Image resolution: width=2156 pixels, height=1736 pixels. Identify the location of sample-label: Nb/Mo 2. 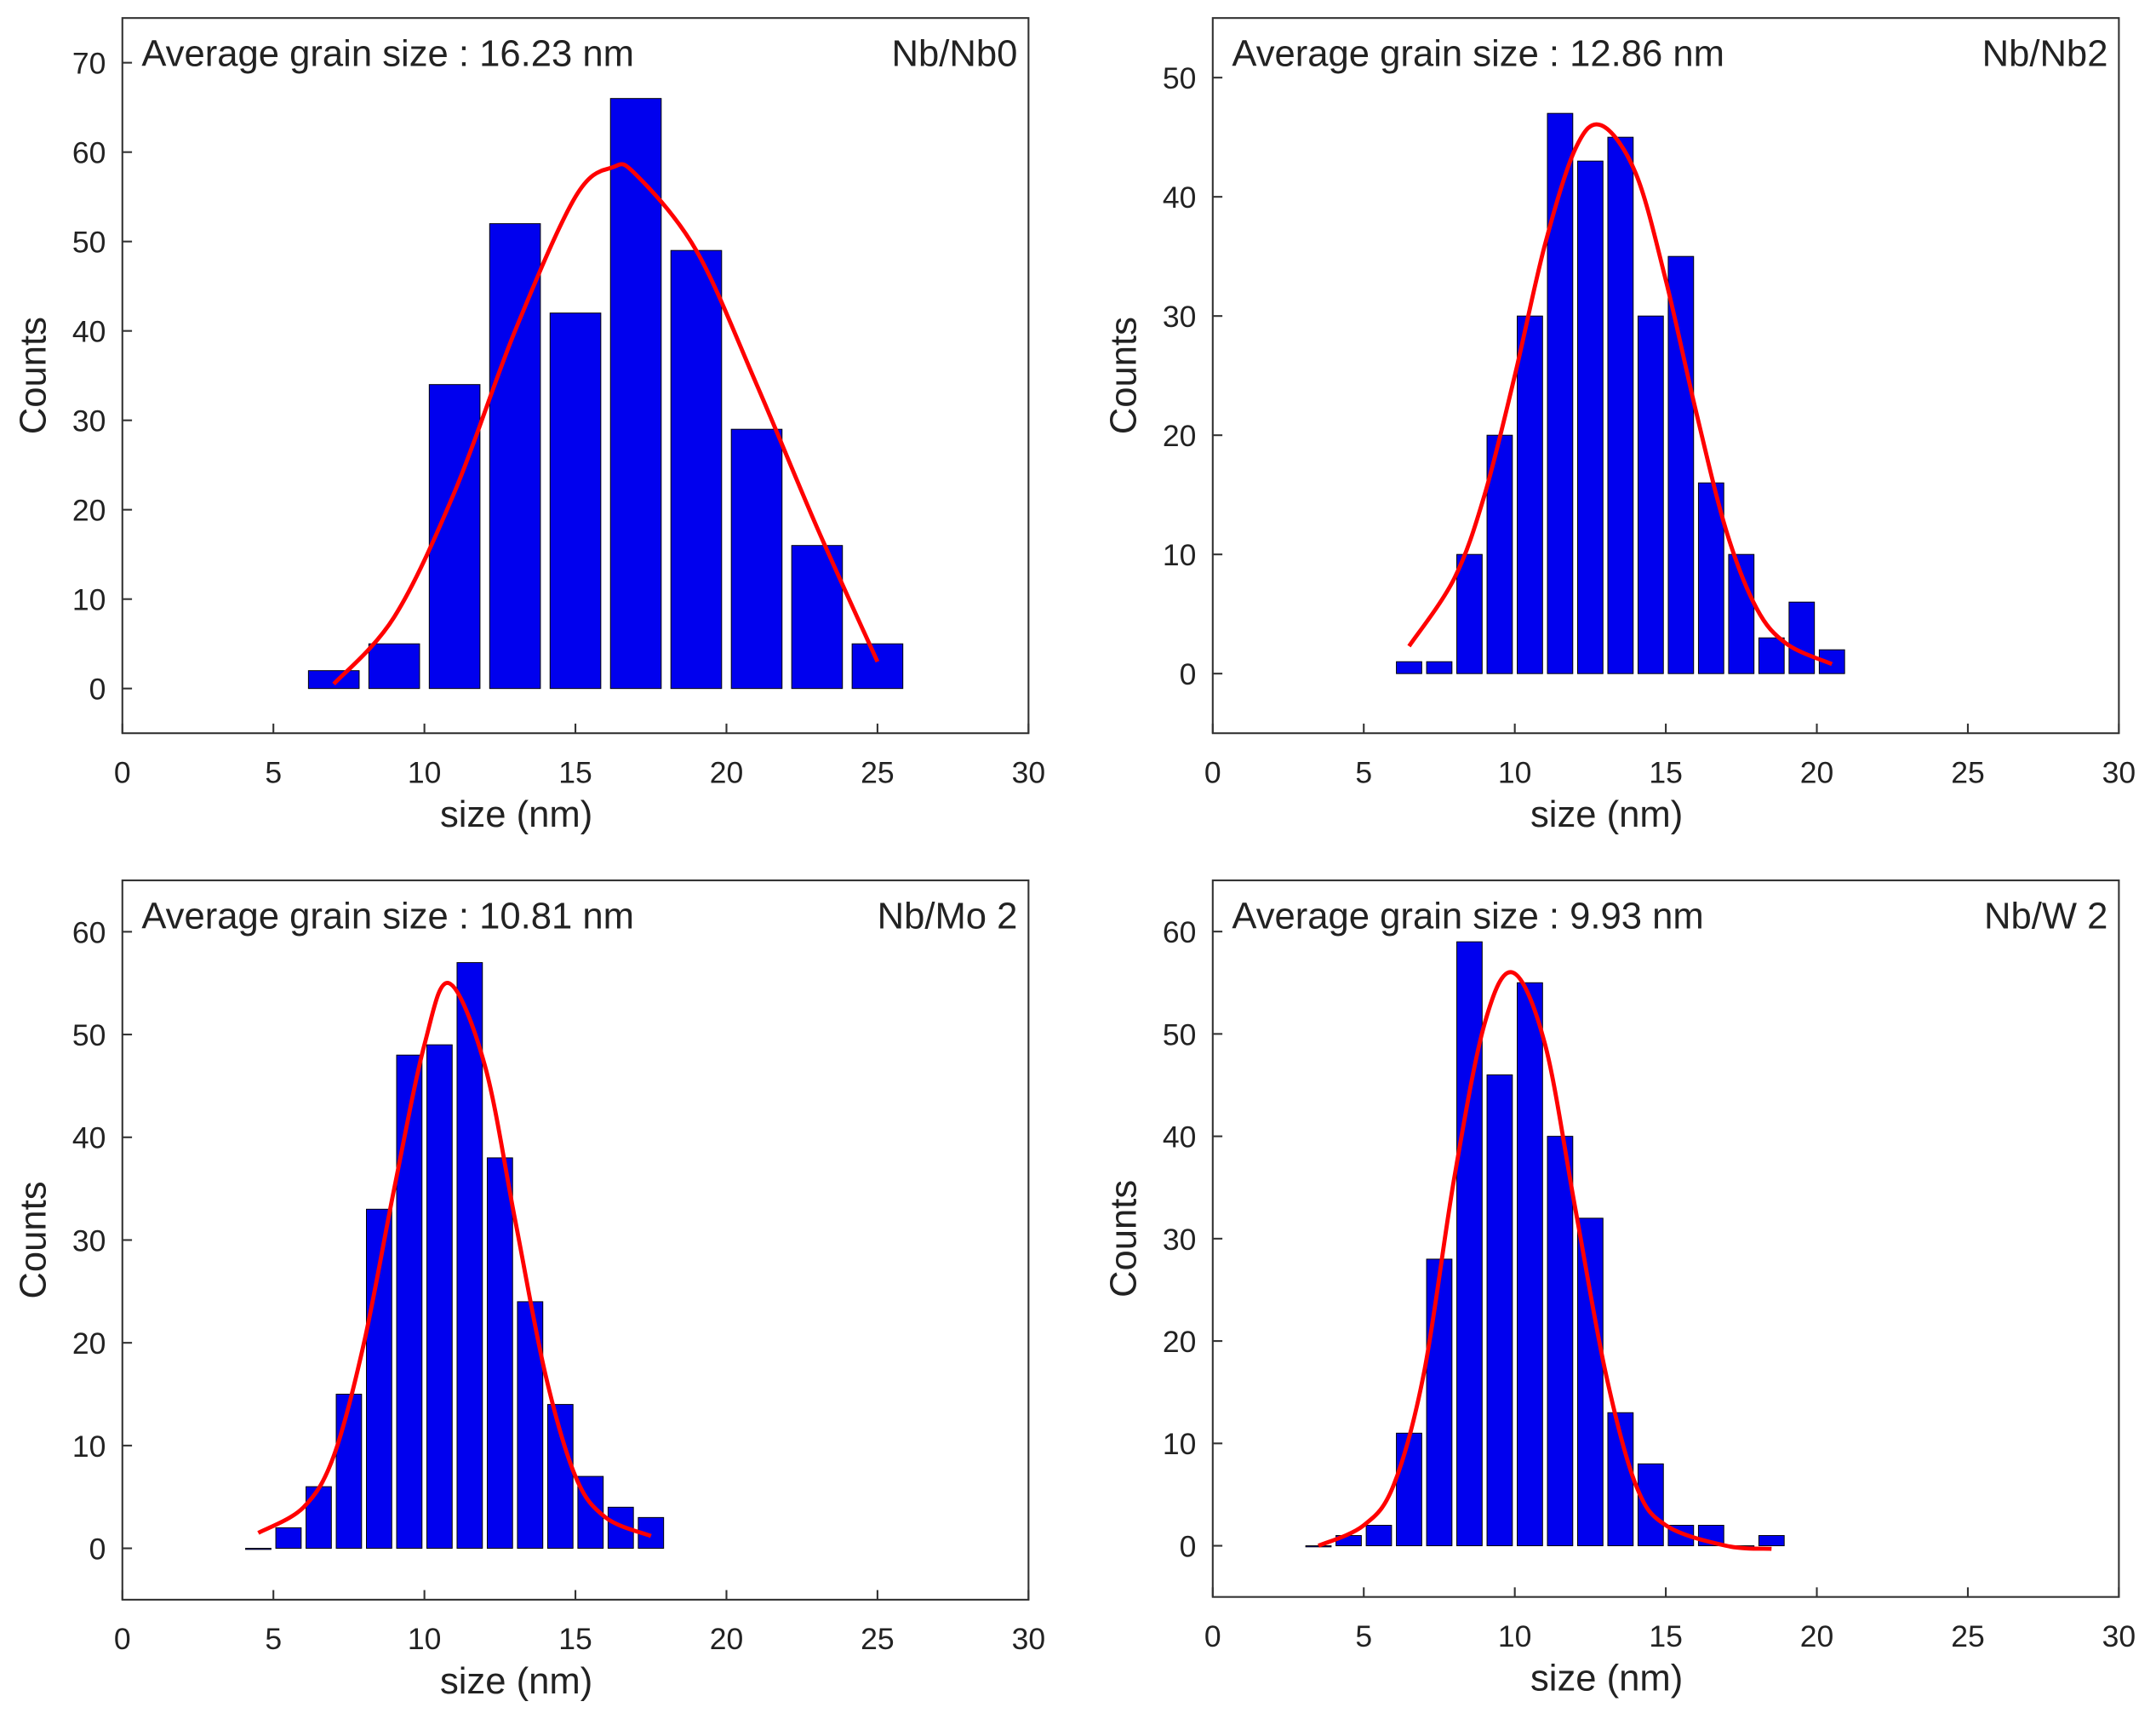
(948, 917).